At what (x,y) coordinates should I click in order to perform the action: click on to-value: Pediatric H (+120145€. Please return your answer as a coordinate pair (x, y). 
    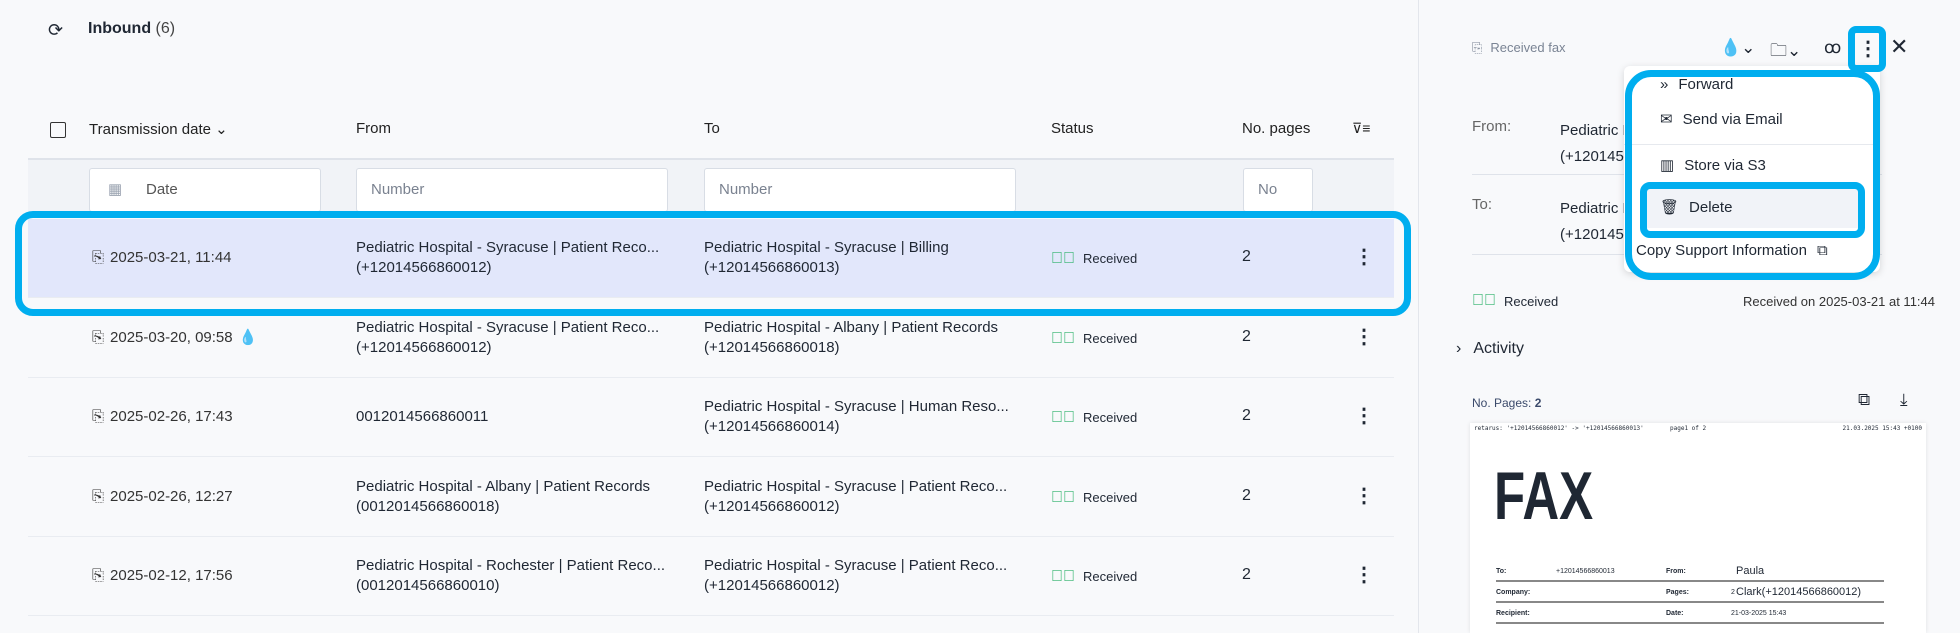
    Looking at the image, I should click on (1597, 221).